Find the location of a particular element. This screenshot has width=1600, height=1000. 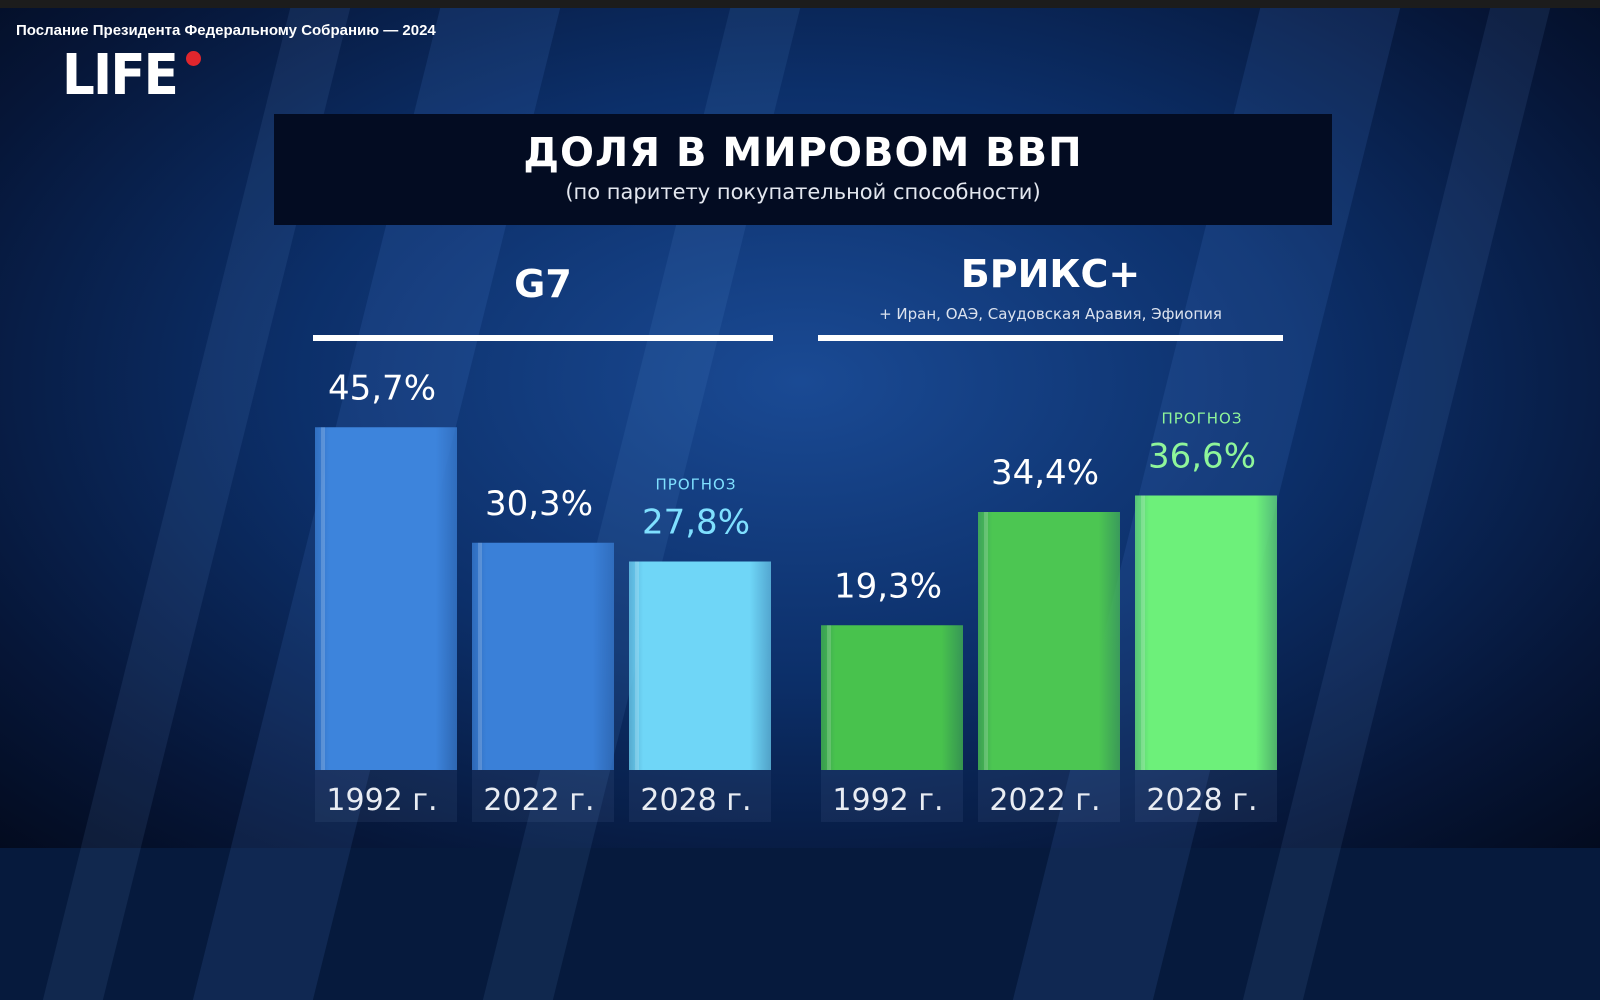

data-label: 45,7% is located at coordinates (382, 388).